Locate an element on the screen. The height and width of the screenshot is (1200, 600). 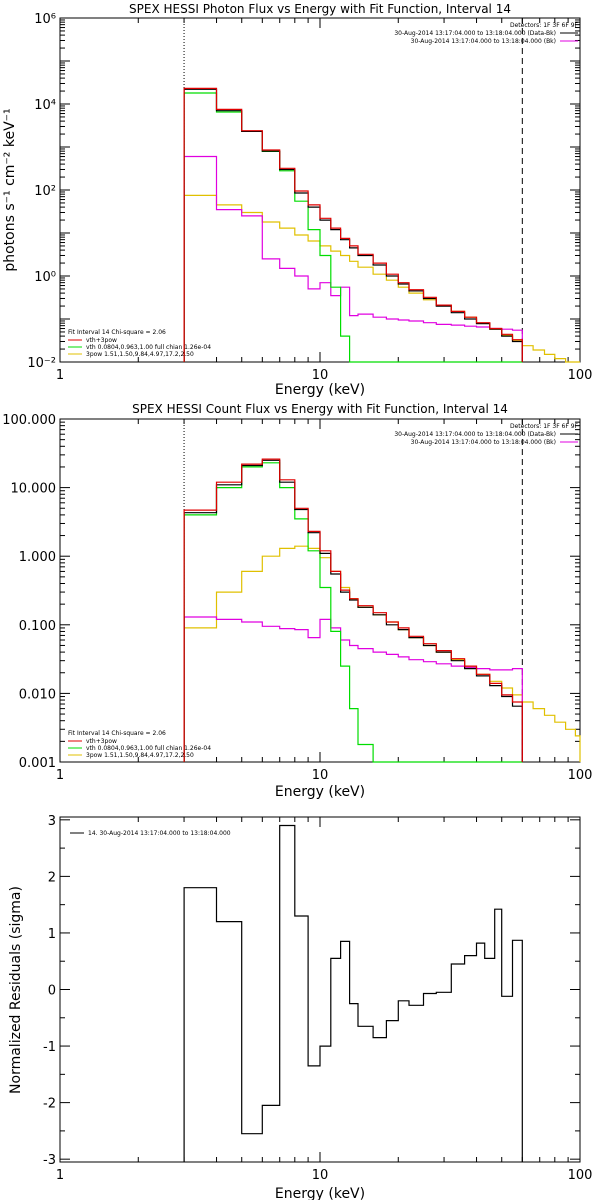
y-tick-label: 10² is located at coordinates (45, 191).